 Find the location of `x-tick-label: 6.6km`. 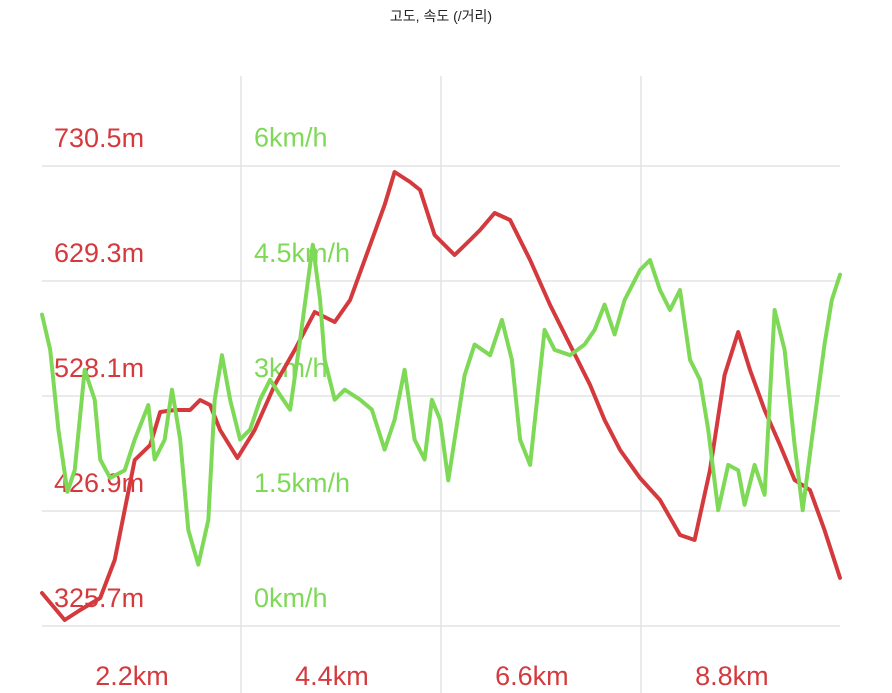

x-tick-label: 6.6km is located at coordinates (532, 676).